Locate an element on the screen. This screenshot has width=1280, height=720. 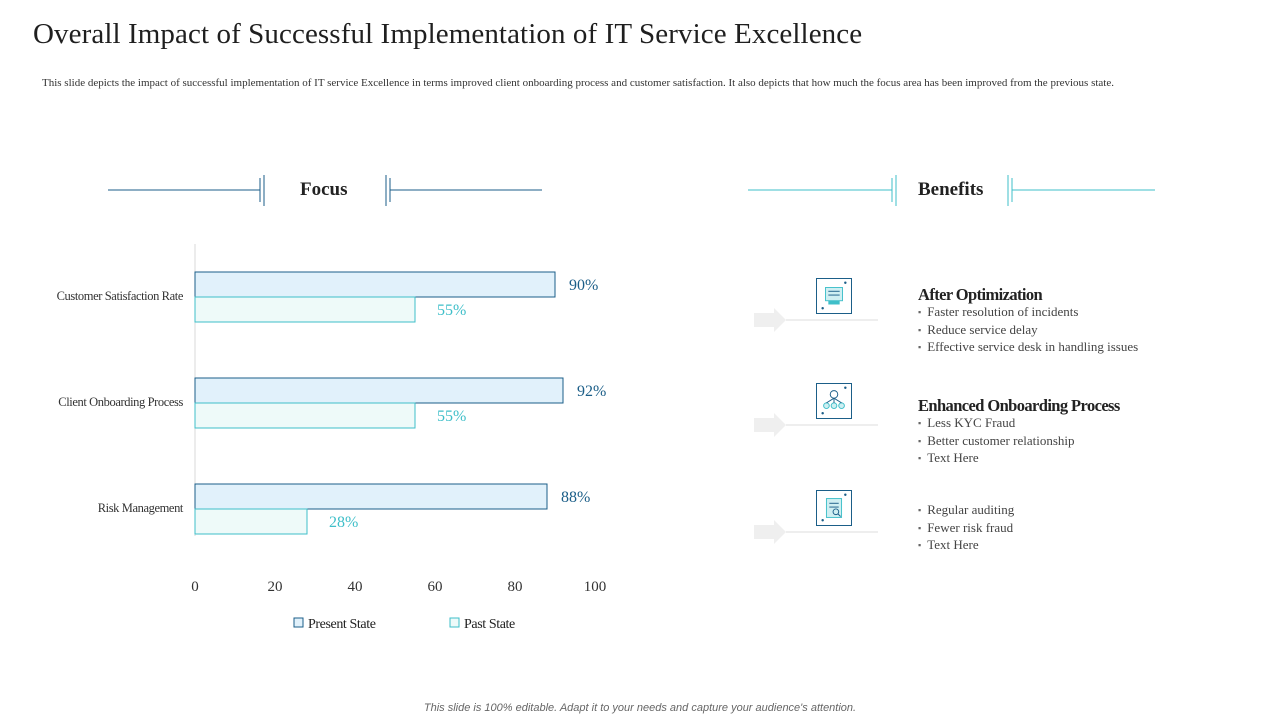
service-desk-icon is located at coordinates (834, 295).